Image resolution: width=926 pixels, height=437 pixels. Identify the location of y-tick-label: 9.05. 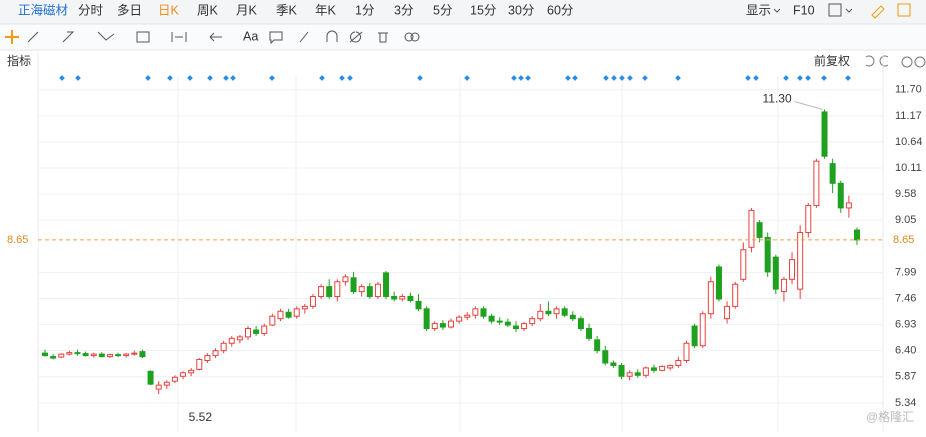
(905, 220).